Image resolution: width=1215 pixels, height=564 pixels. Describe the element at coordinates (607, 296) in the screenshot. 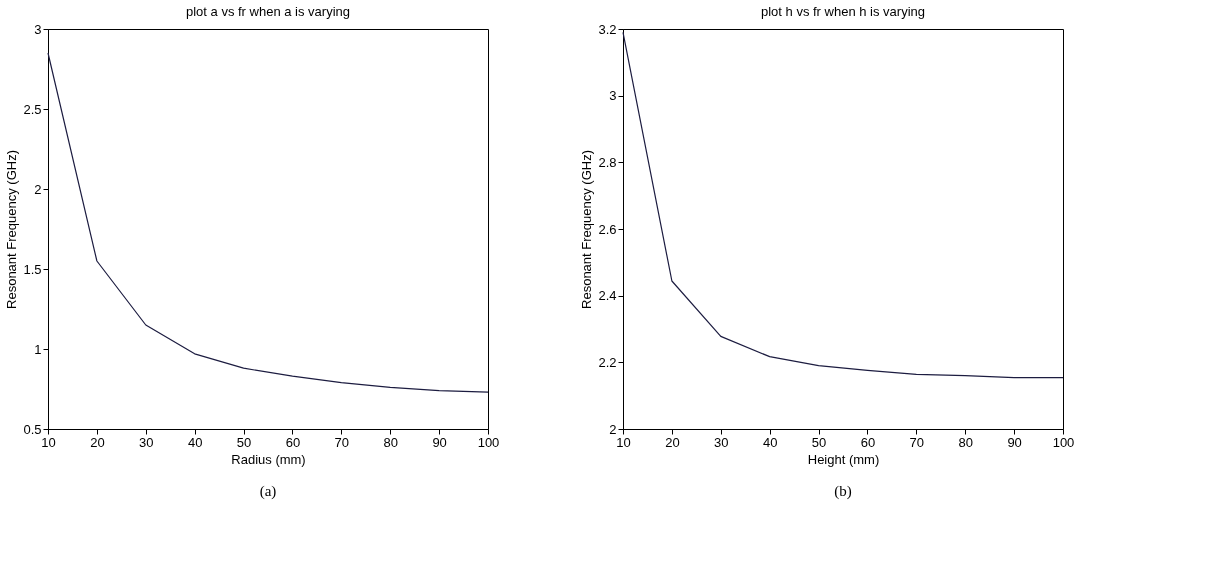

I see `y-tick-label: 2.4` at that location.